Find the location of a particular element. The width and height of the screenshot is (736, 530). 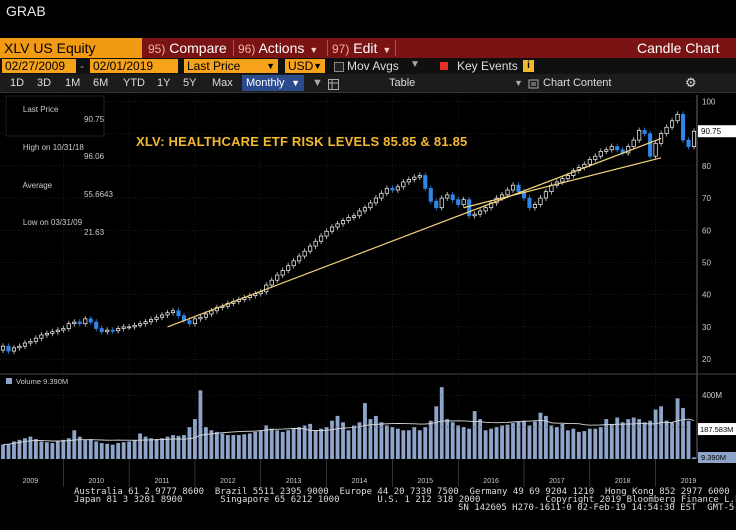

x-tick-label: 2009 is located at coordinates (31, 481).